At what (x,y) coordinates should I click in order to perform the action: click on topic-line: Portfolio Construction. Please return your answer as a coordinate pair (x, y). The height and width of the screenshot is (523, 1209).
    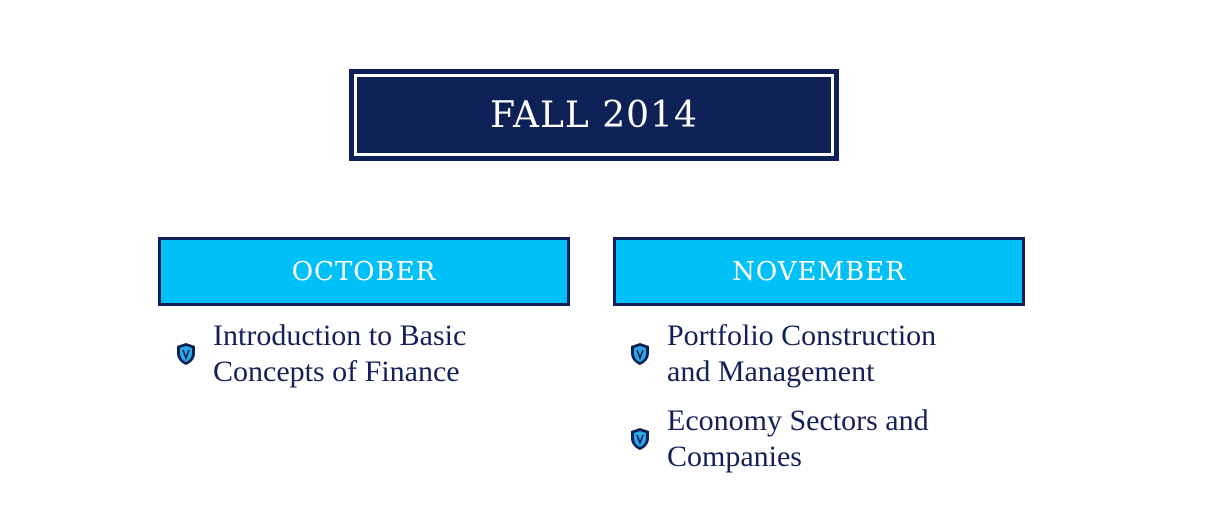
    Looking at the image, I should click on (802, 335).